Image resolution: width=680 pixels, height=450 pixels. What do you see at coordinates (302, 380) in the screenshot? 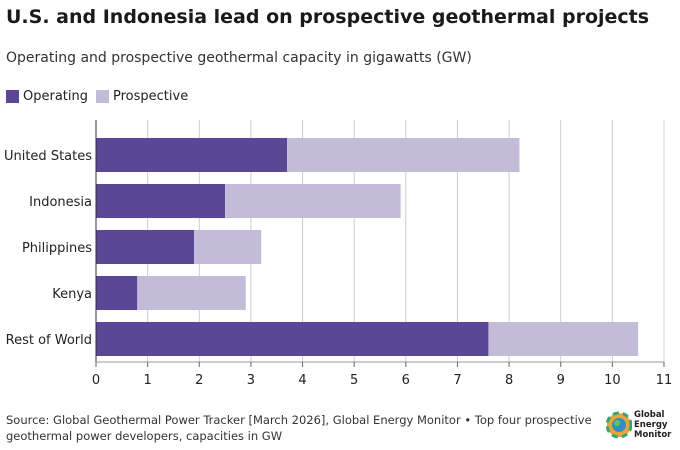
I see `x-tick-label: 4` at bounding box center [302, 380].